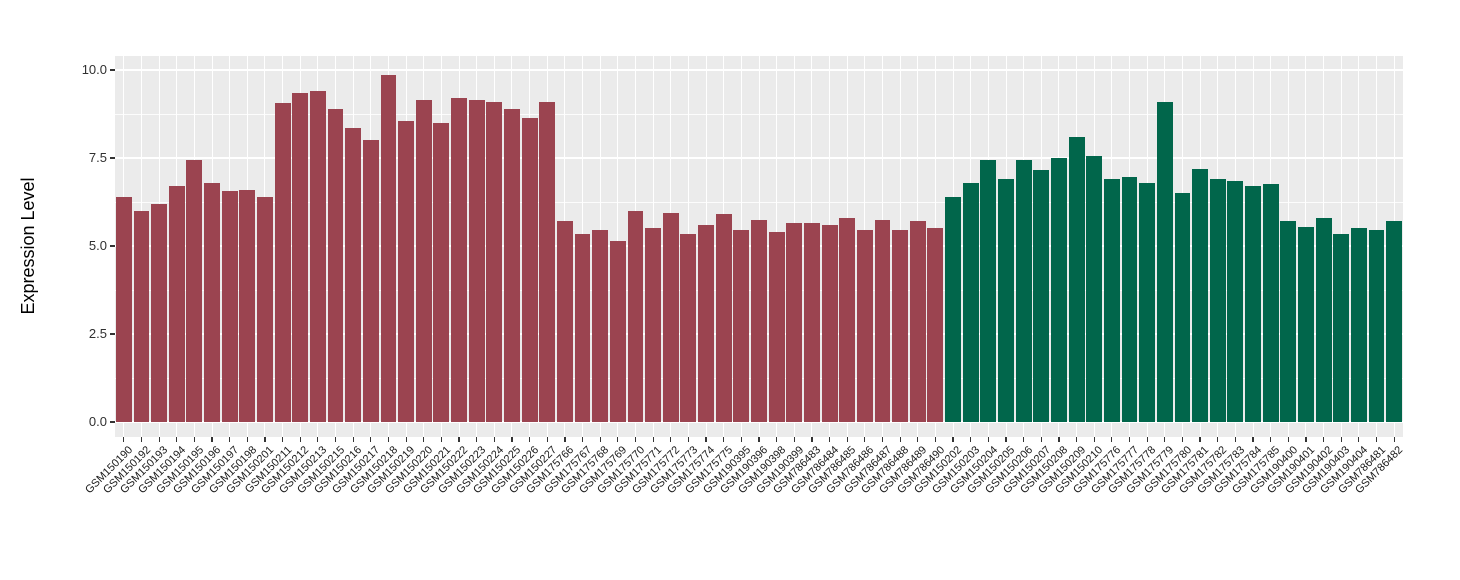  I want to click on bar-GSM150218, so click(388, 248).